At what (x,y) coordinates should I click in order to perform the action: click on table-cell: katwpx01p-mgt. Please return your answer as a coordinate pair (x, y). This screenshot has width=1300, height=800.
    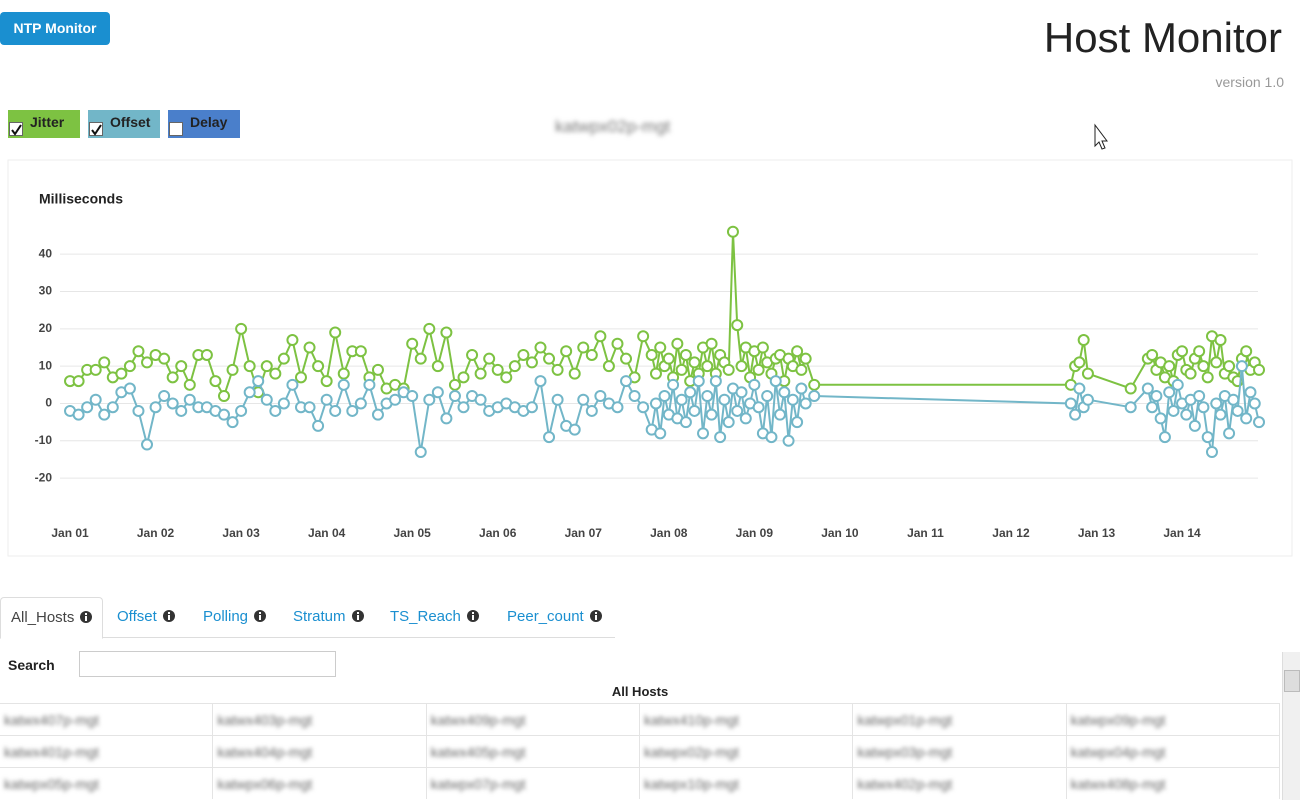
    Looking at the image, I should click on (959, 719).